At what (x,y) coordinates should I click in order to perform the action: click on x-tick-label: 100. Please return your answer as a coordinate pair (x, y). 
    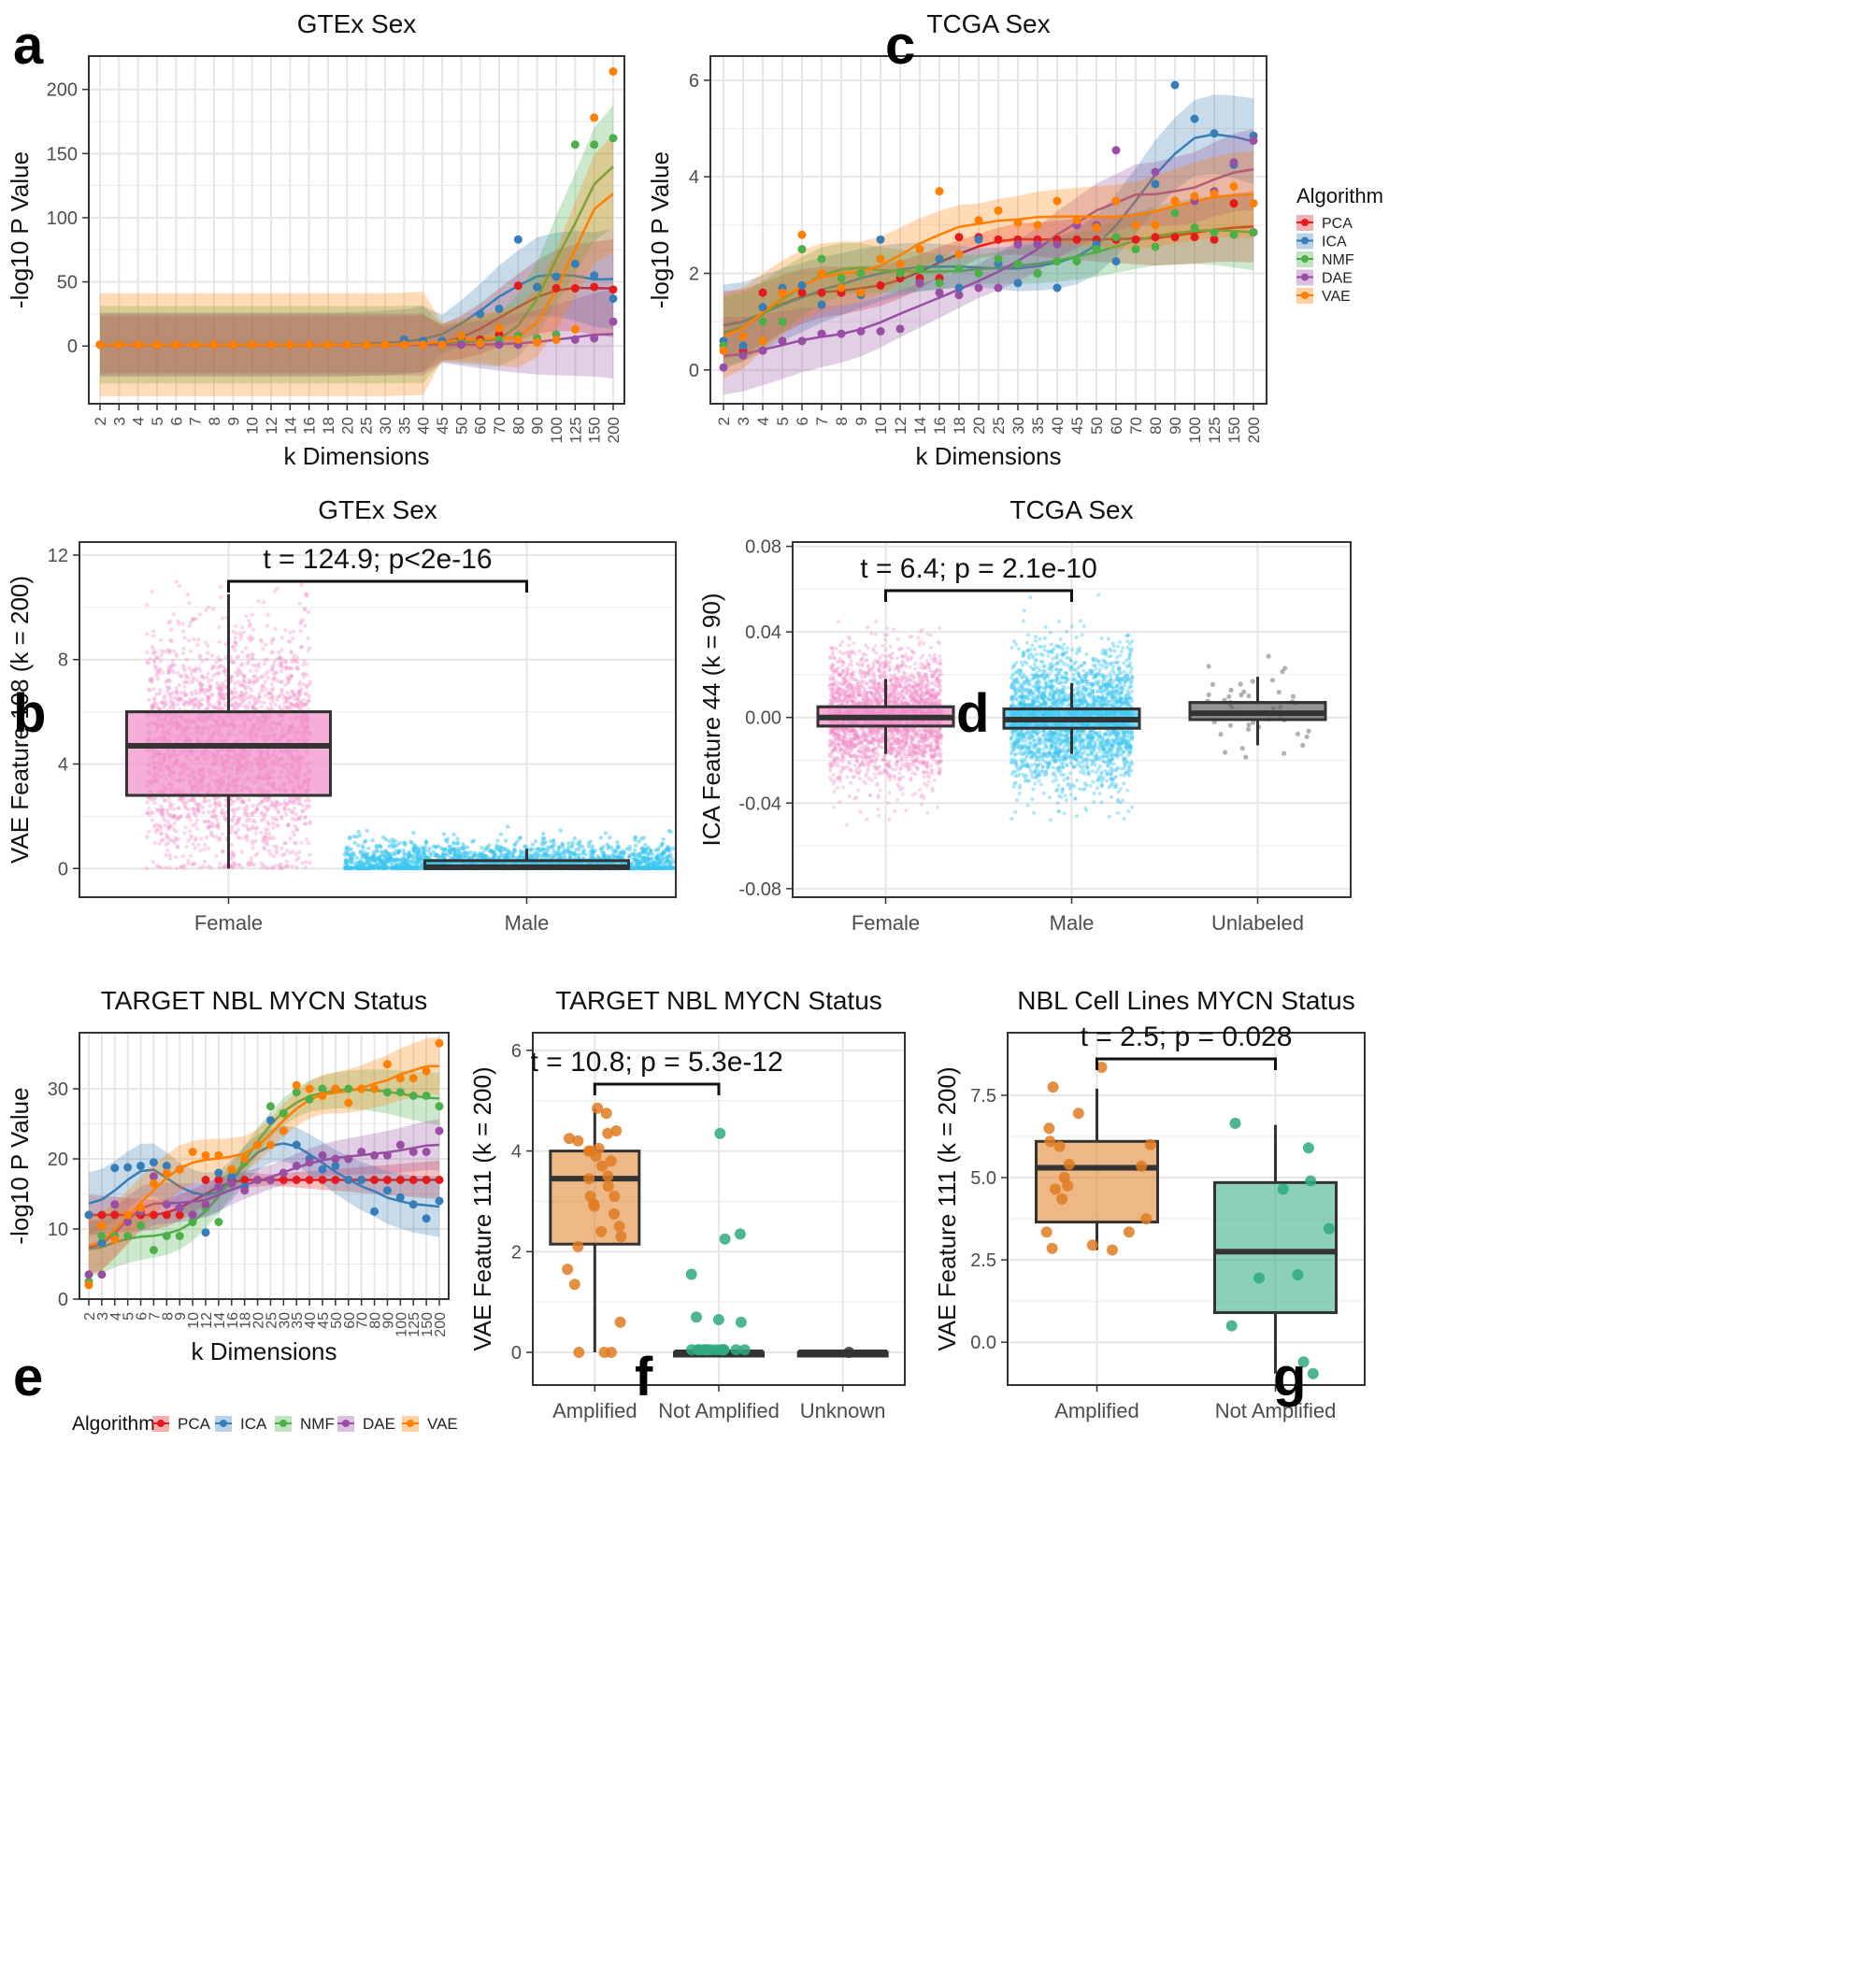
    Looking at the image, I should click on (402, 1324).